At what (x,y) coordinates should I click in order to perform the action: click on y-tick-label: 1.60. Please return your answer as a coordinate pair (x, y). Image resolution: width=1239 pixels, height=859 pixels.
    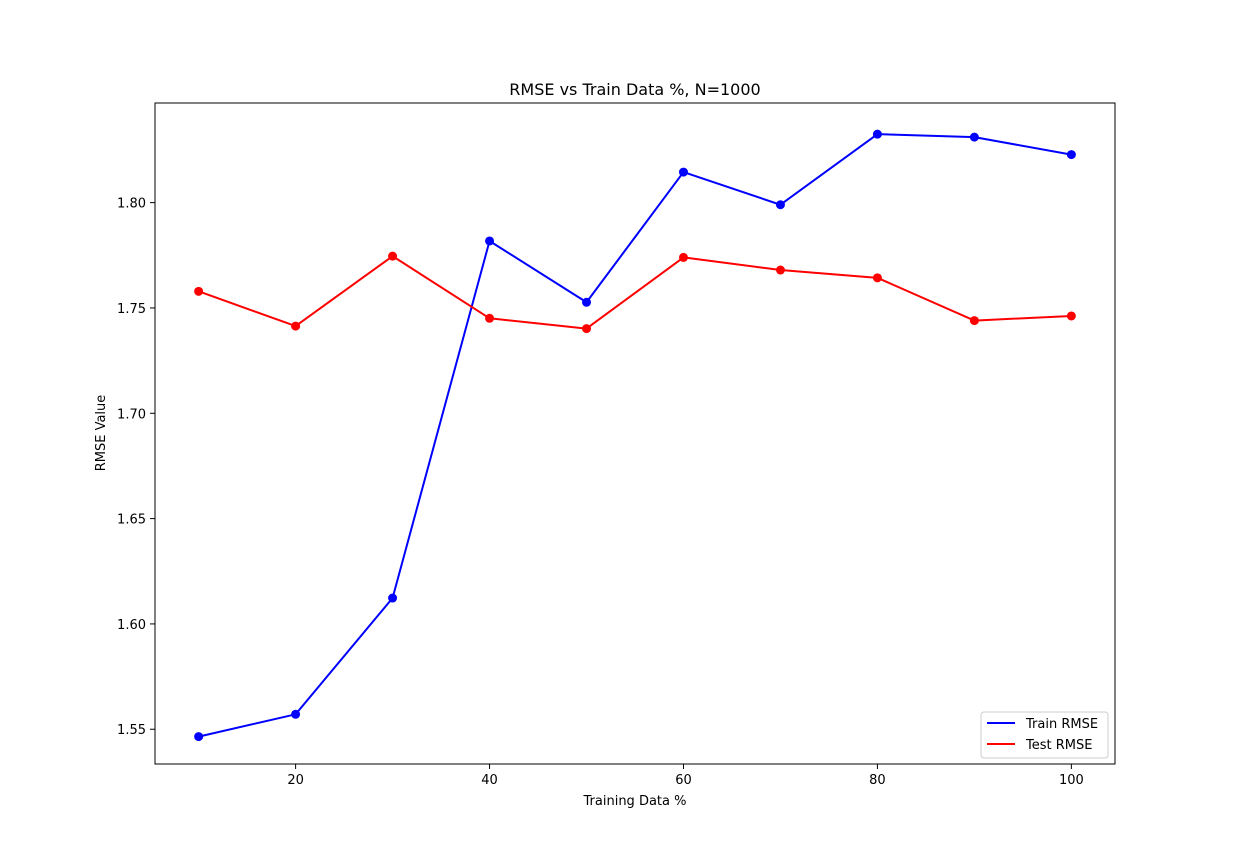
    Looking at the image, I should click on (131, 625).